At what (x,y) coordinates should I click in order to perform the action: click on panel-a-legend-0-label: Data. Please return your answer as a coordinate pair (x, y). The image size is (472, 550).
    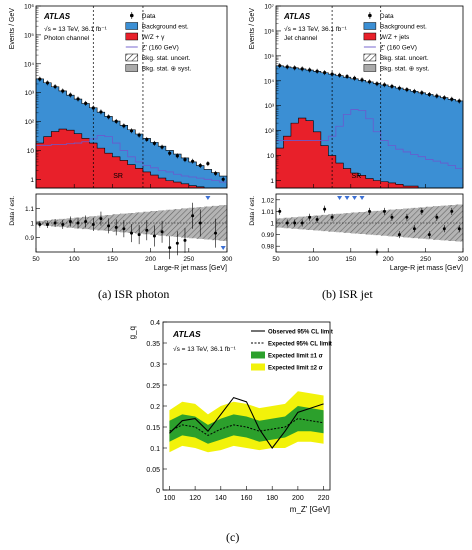
    Looking at the image, I should click on (149, 16).